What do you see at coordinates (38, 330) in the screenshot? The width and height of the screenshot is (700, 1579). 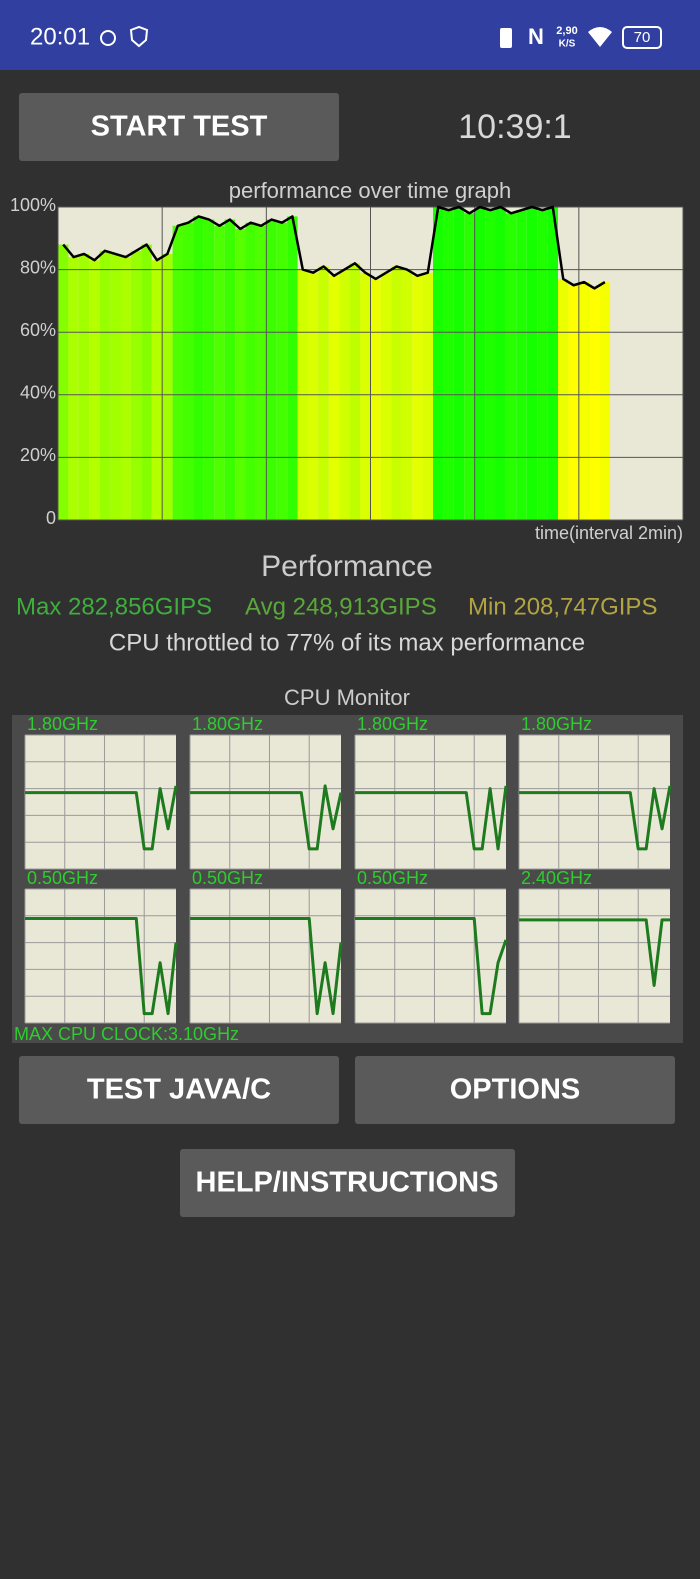 I see `y-tick-label: 60%` at bounding box center [38, 330].